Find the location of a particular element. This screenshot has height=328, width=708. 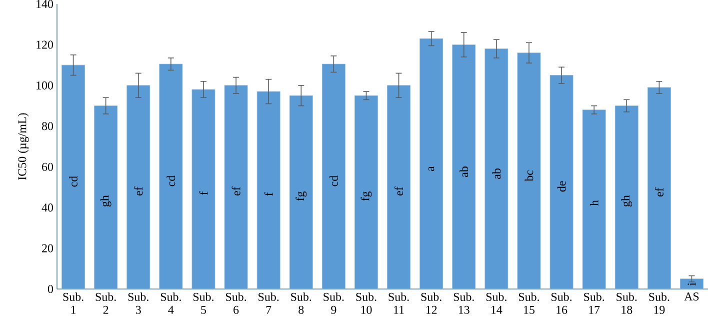

x-tick-label: Sub. 18 is located at coordinates (626, 303).